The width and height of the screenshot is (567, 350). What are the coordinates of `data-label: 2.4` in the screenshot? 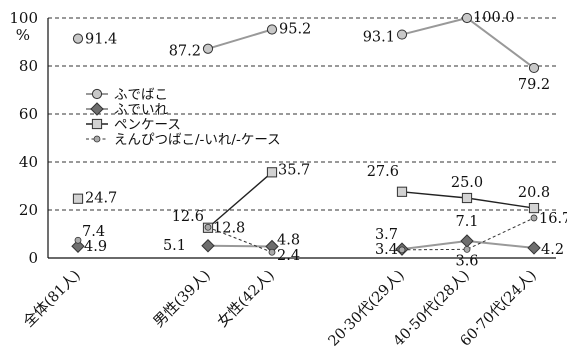 It's located at (288, 256).